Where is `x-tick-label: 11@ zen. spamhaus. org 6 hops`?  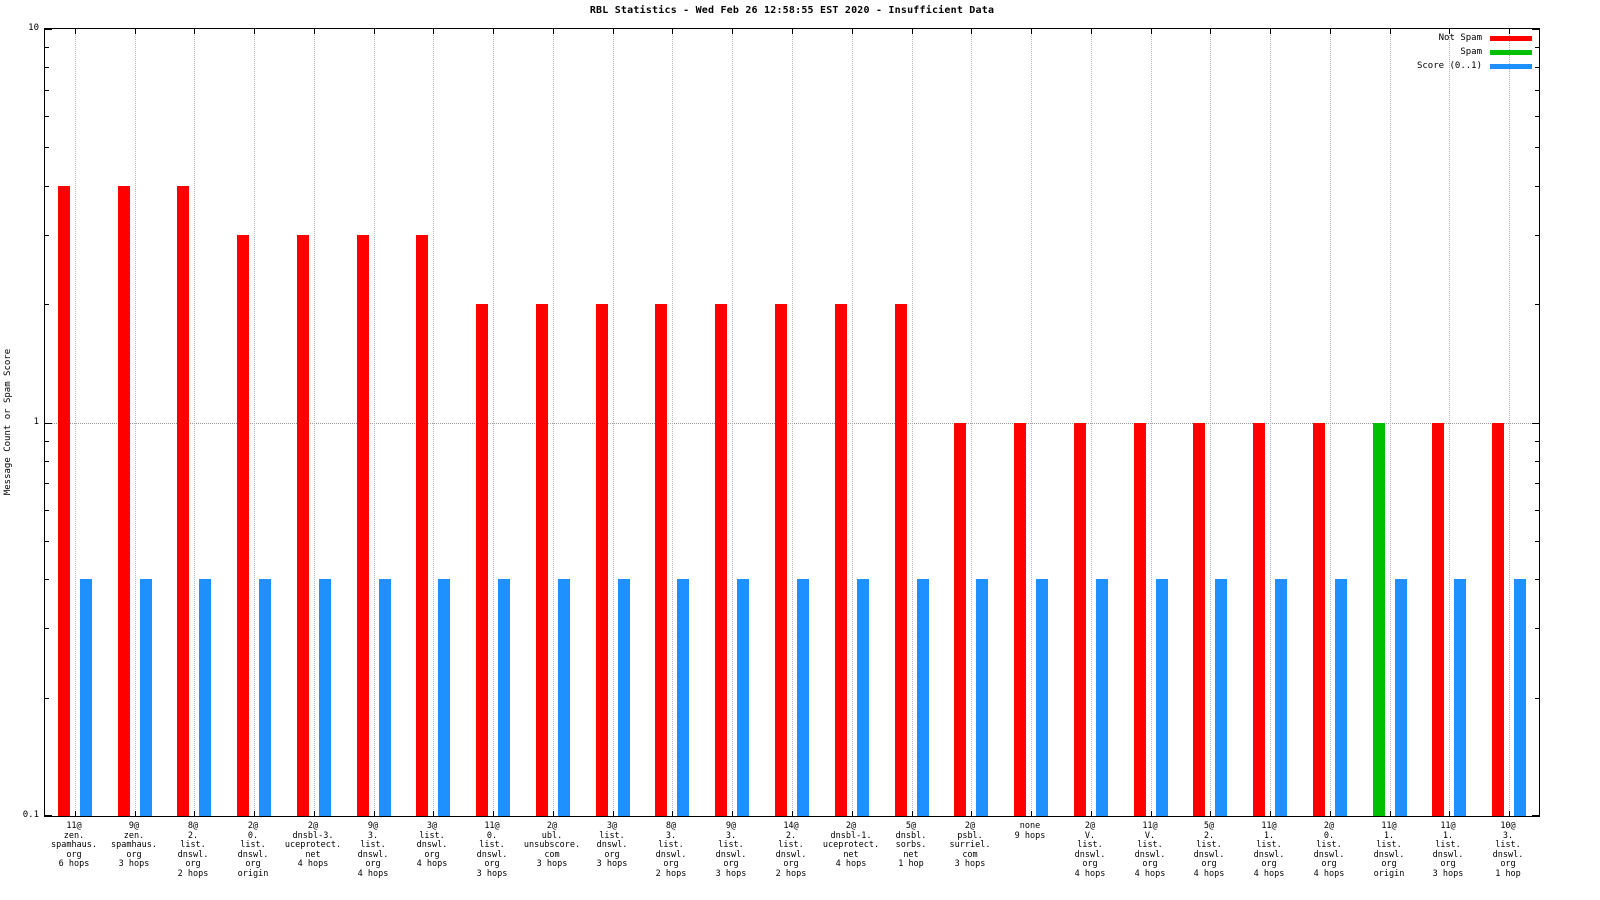
x-tick-label: 11@ zen. spamhaus. org 6 hops is located at coordinates (74, 845).